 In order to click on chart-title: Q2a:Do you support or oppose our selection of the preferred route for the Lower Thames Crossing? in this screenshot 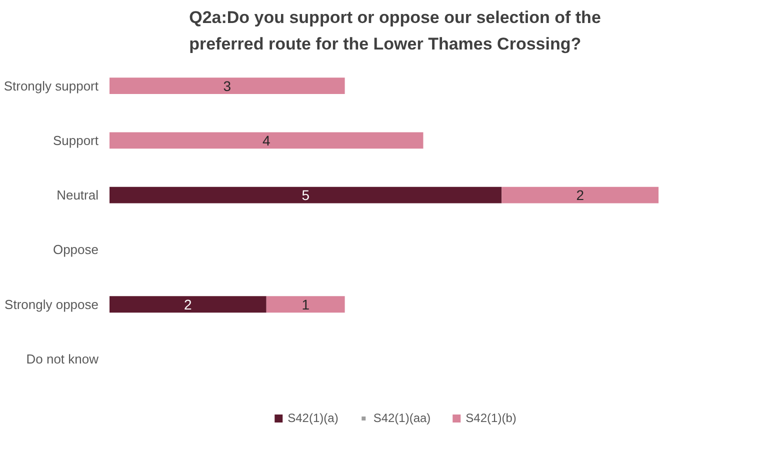, I will do `click(395, 31)`.